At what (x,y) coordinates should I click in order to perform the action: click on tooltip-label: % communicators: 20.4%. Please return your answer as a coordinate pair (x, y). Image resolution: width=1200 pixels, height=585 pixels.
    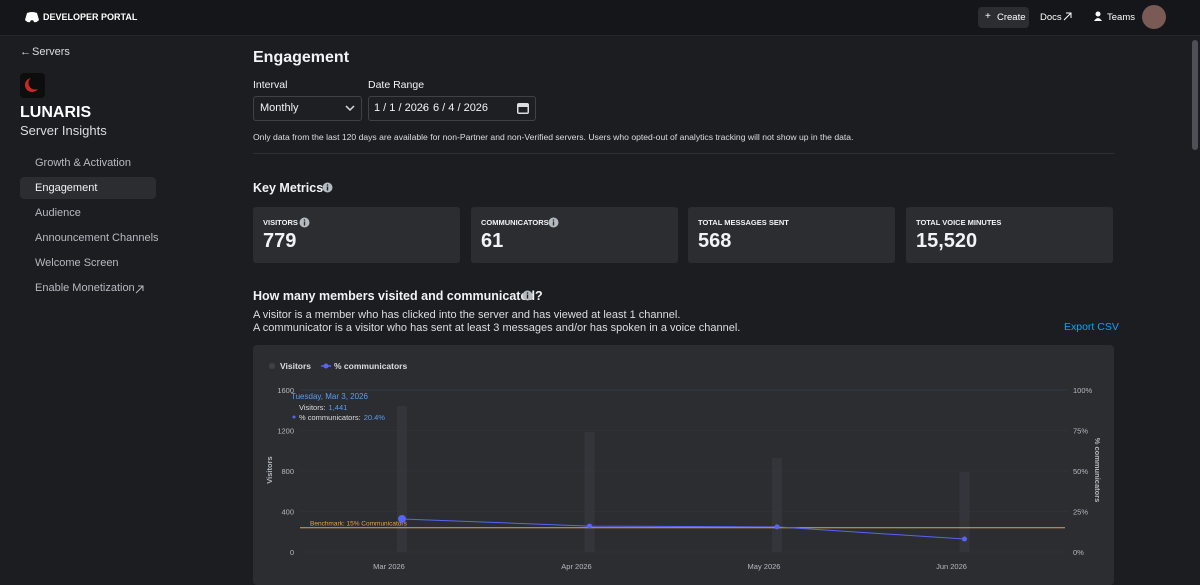
    Looking at the image, I should click on (342, 417).